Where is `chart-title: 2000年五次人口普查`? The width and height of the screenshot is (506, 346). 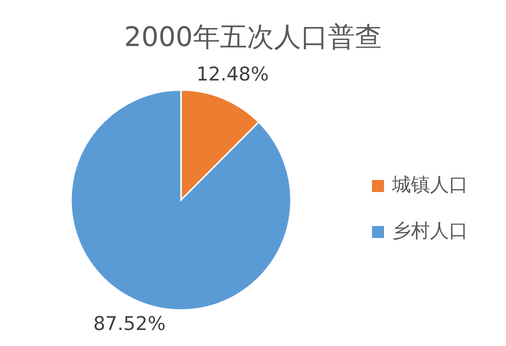
chart-title: 2000年五次人口普查 is located at coordinates (253, 37).